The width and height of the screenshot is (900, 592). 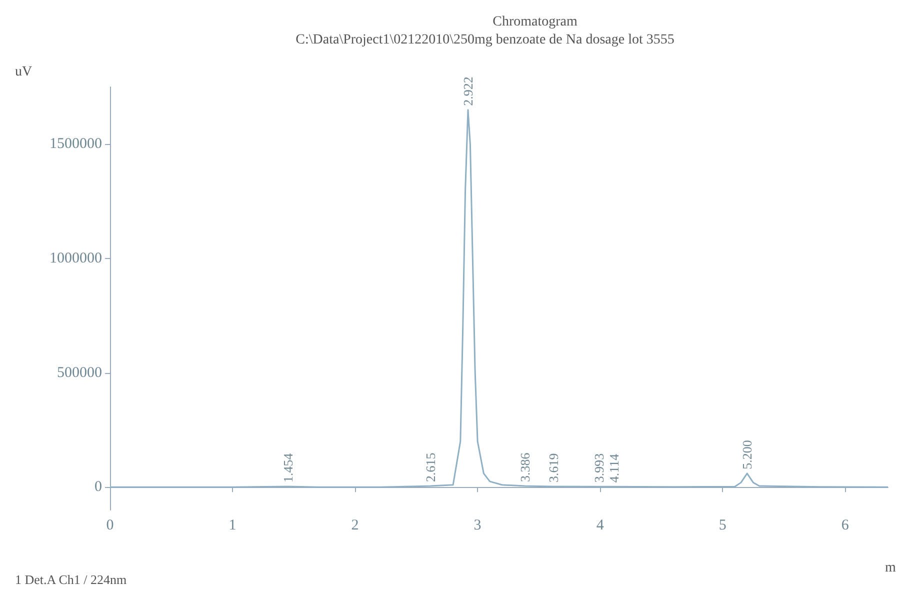 I want to click on chart-title: Chromatogram, so click(x=535, y=22).